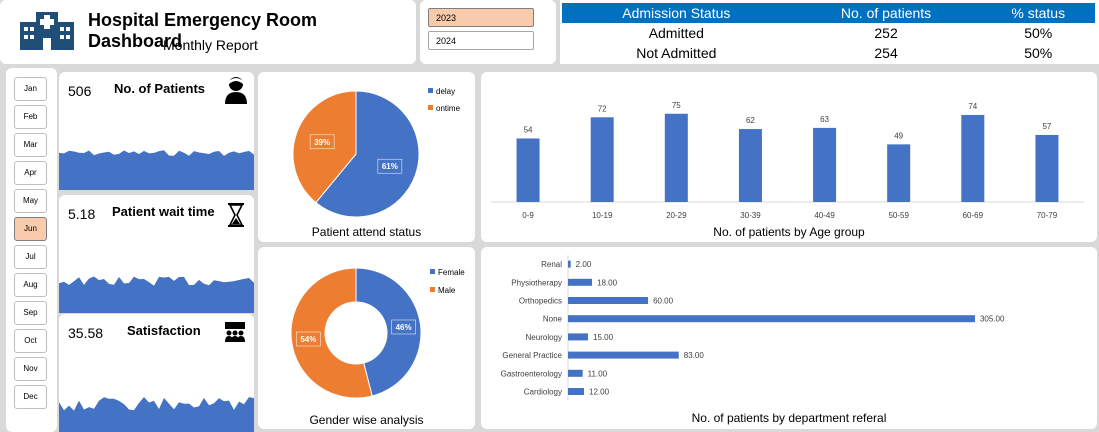  Describe the element at coordinates (331, 333) in the screenshot. I see `pie-slice-male` at that location.